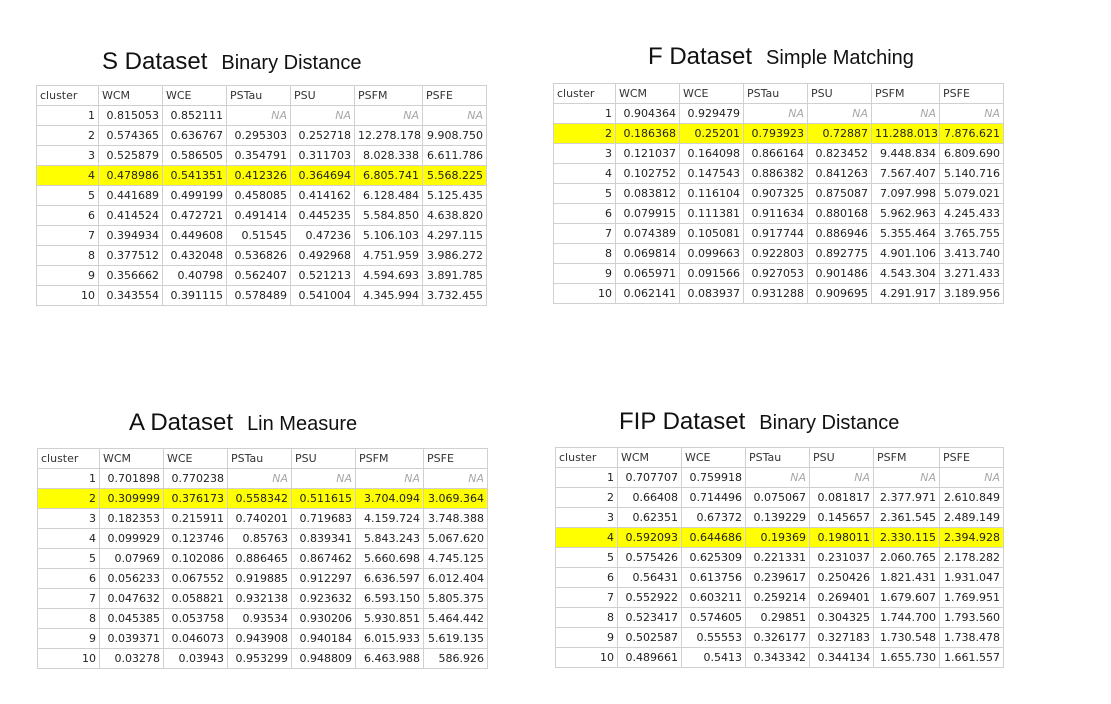 The image size is (1111, 704). What do you see at coordinates (649, 537) in the screenshot?
I see `value-cell: 0.592093` at bounding box center [649, 537].